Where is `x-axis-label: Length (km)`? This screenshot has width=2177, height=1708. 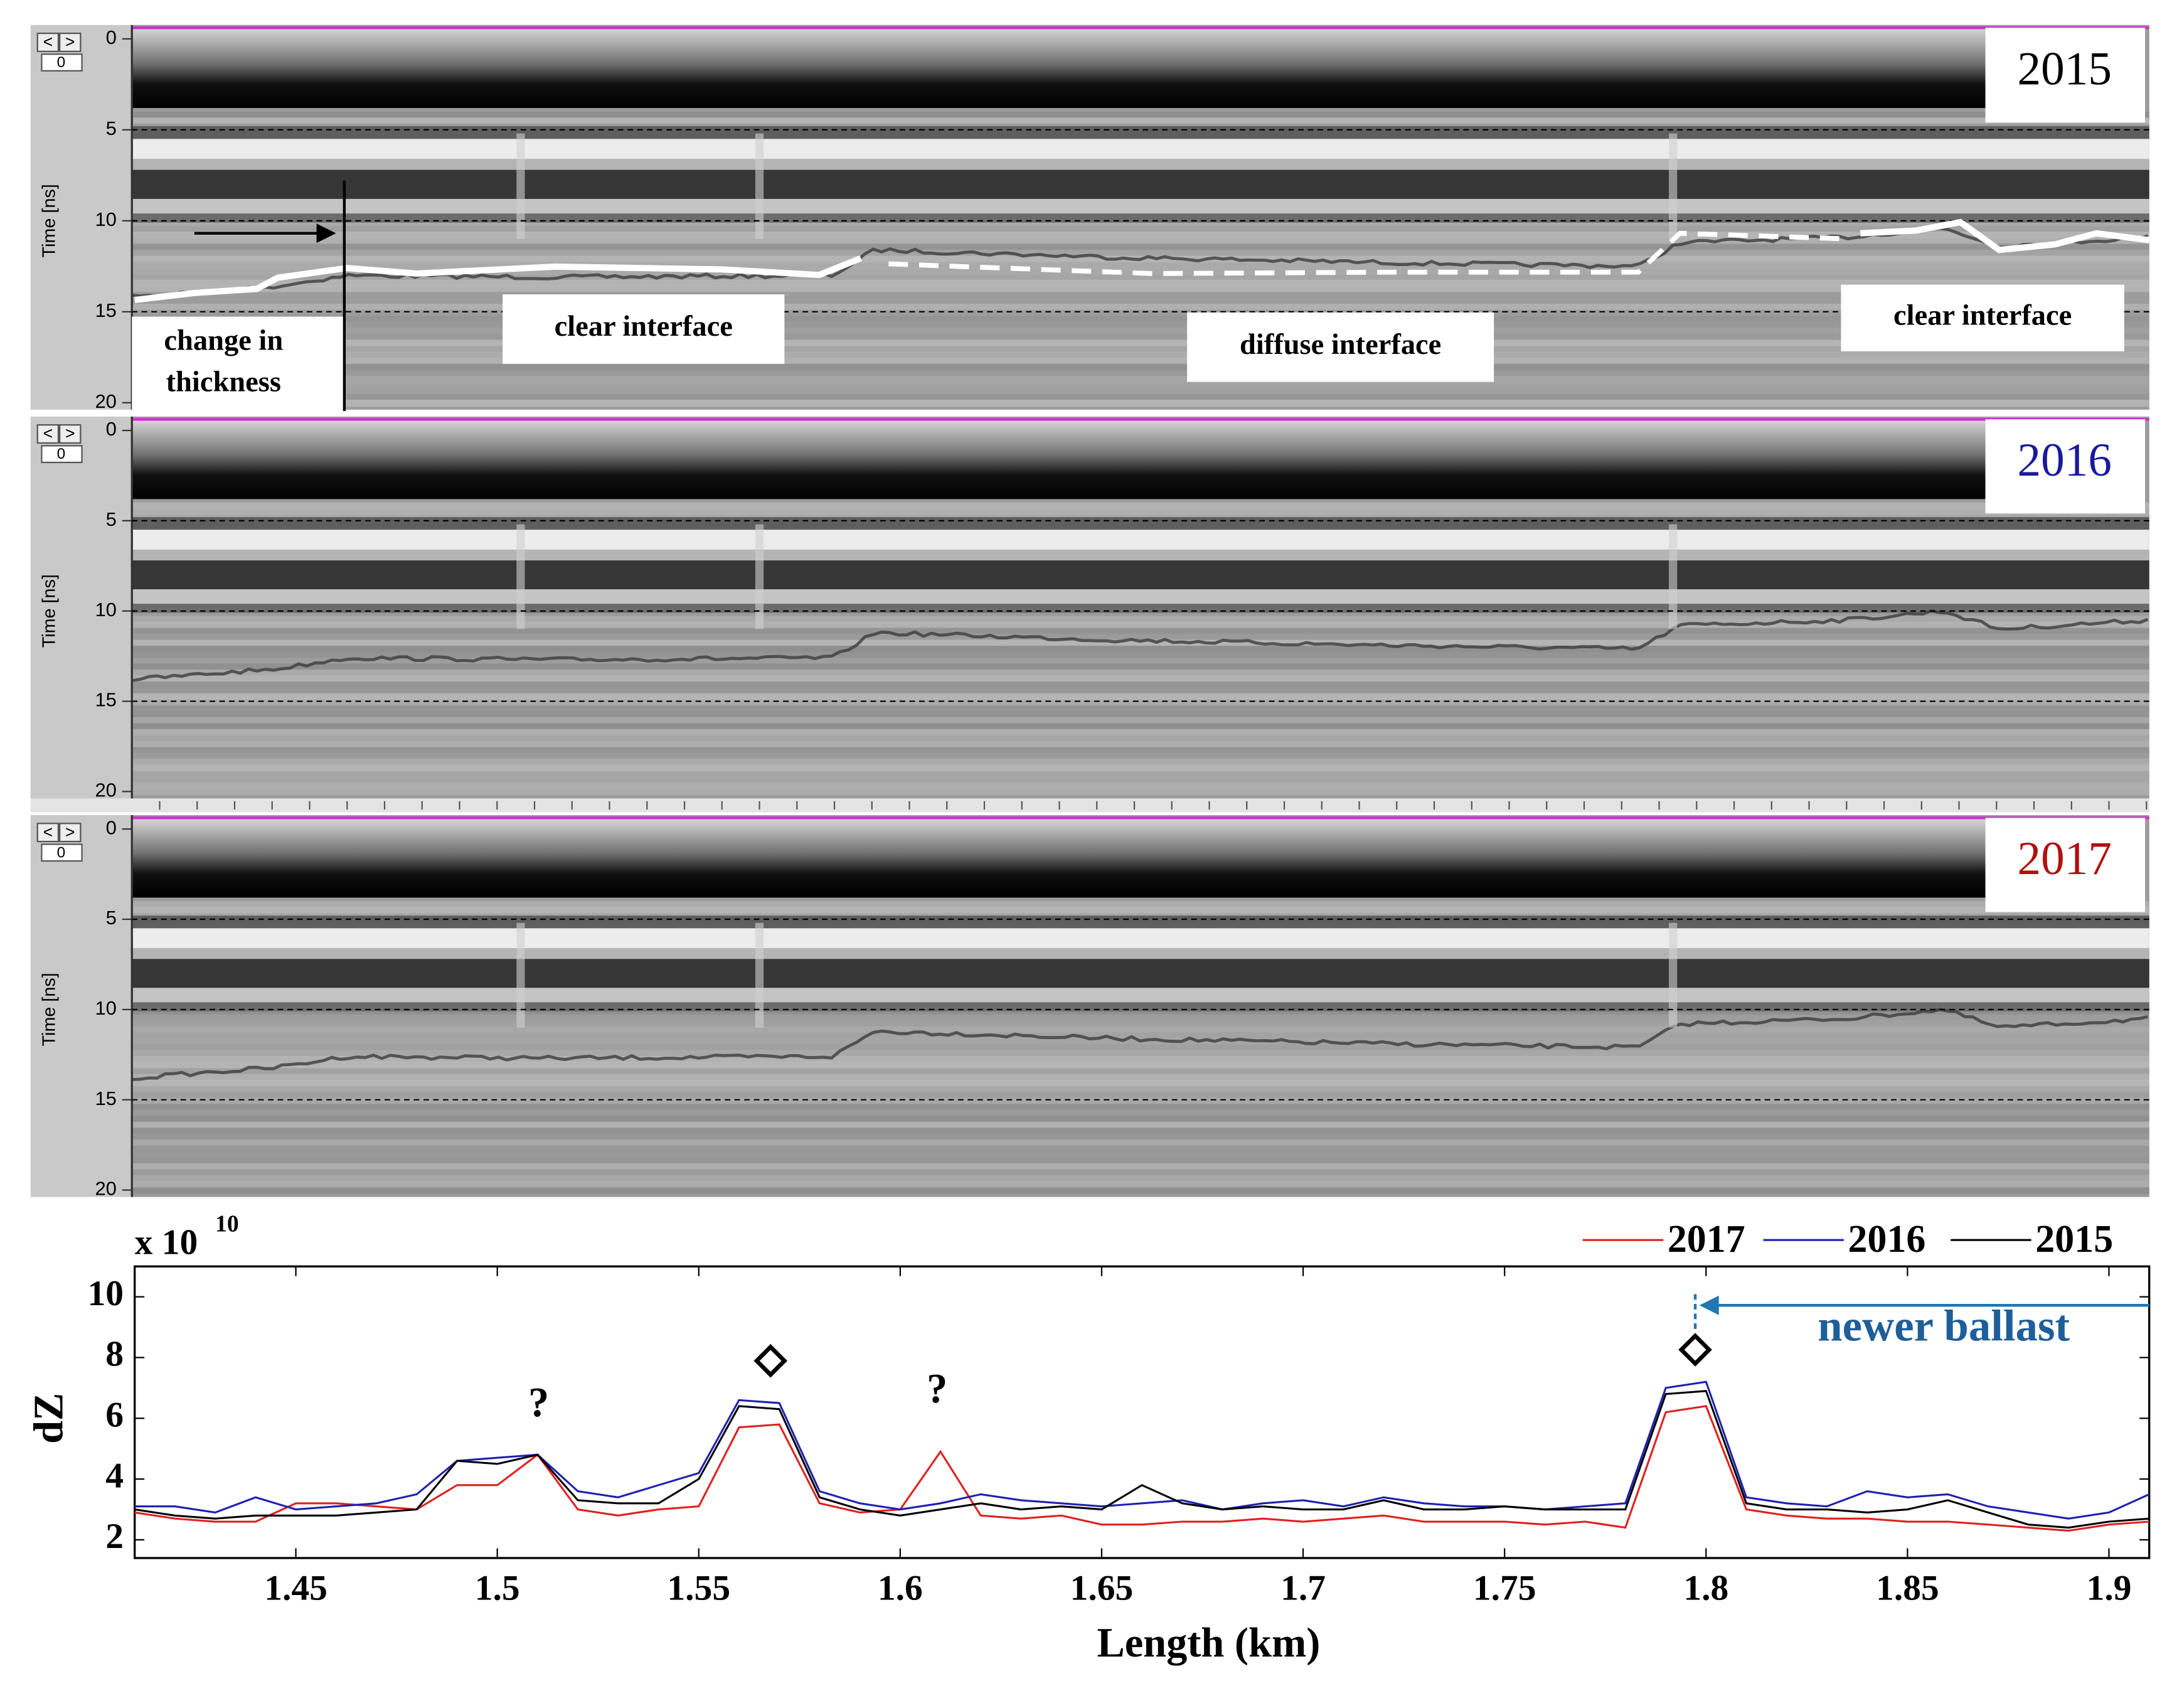
x-axis-label: Length (km) is located at coordinates (1208, 1643).